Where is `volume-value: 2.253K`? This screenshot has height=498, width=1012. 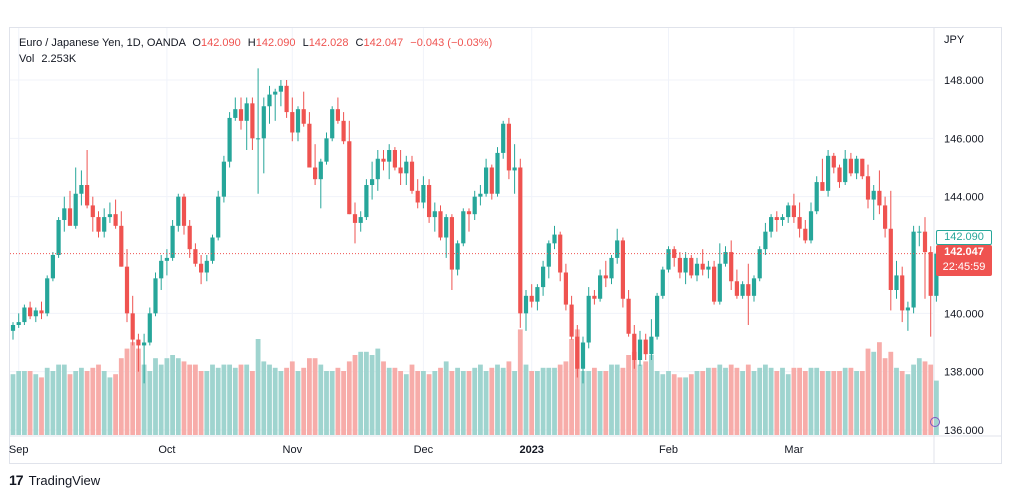 volume-value: 2.253K is located at coordinates (59, 59).